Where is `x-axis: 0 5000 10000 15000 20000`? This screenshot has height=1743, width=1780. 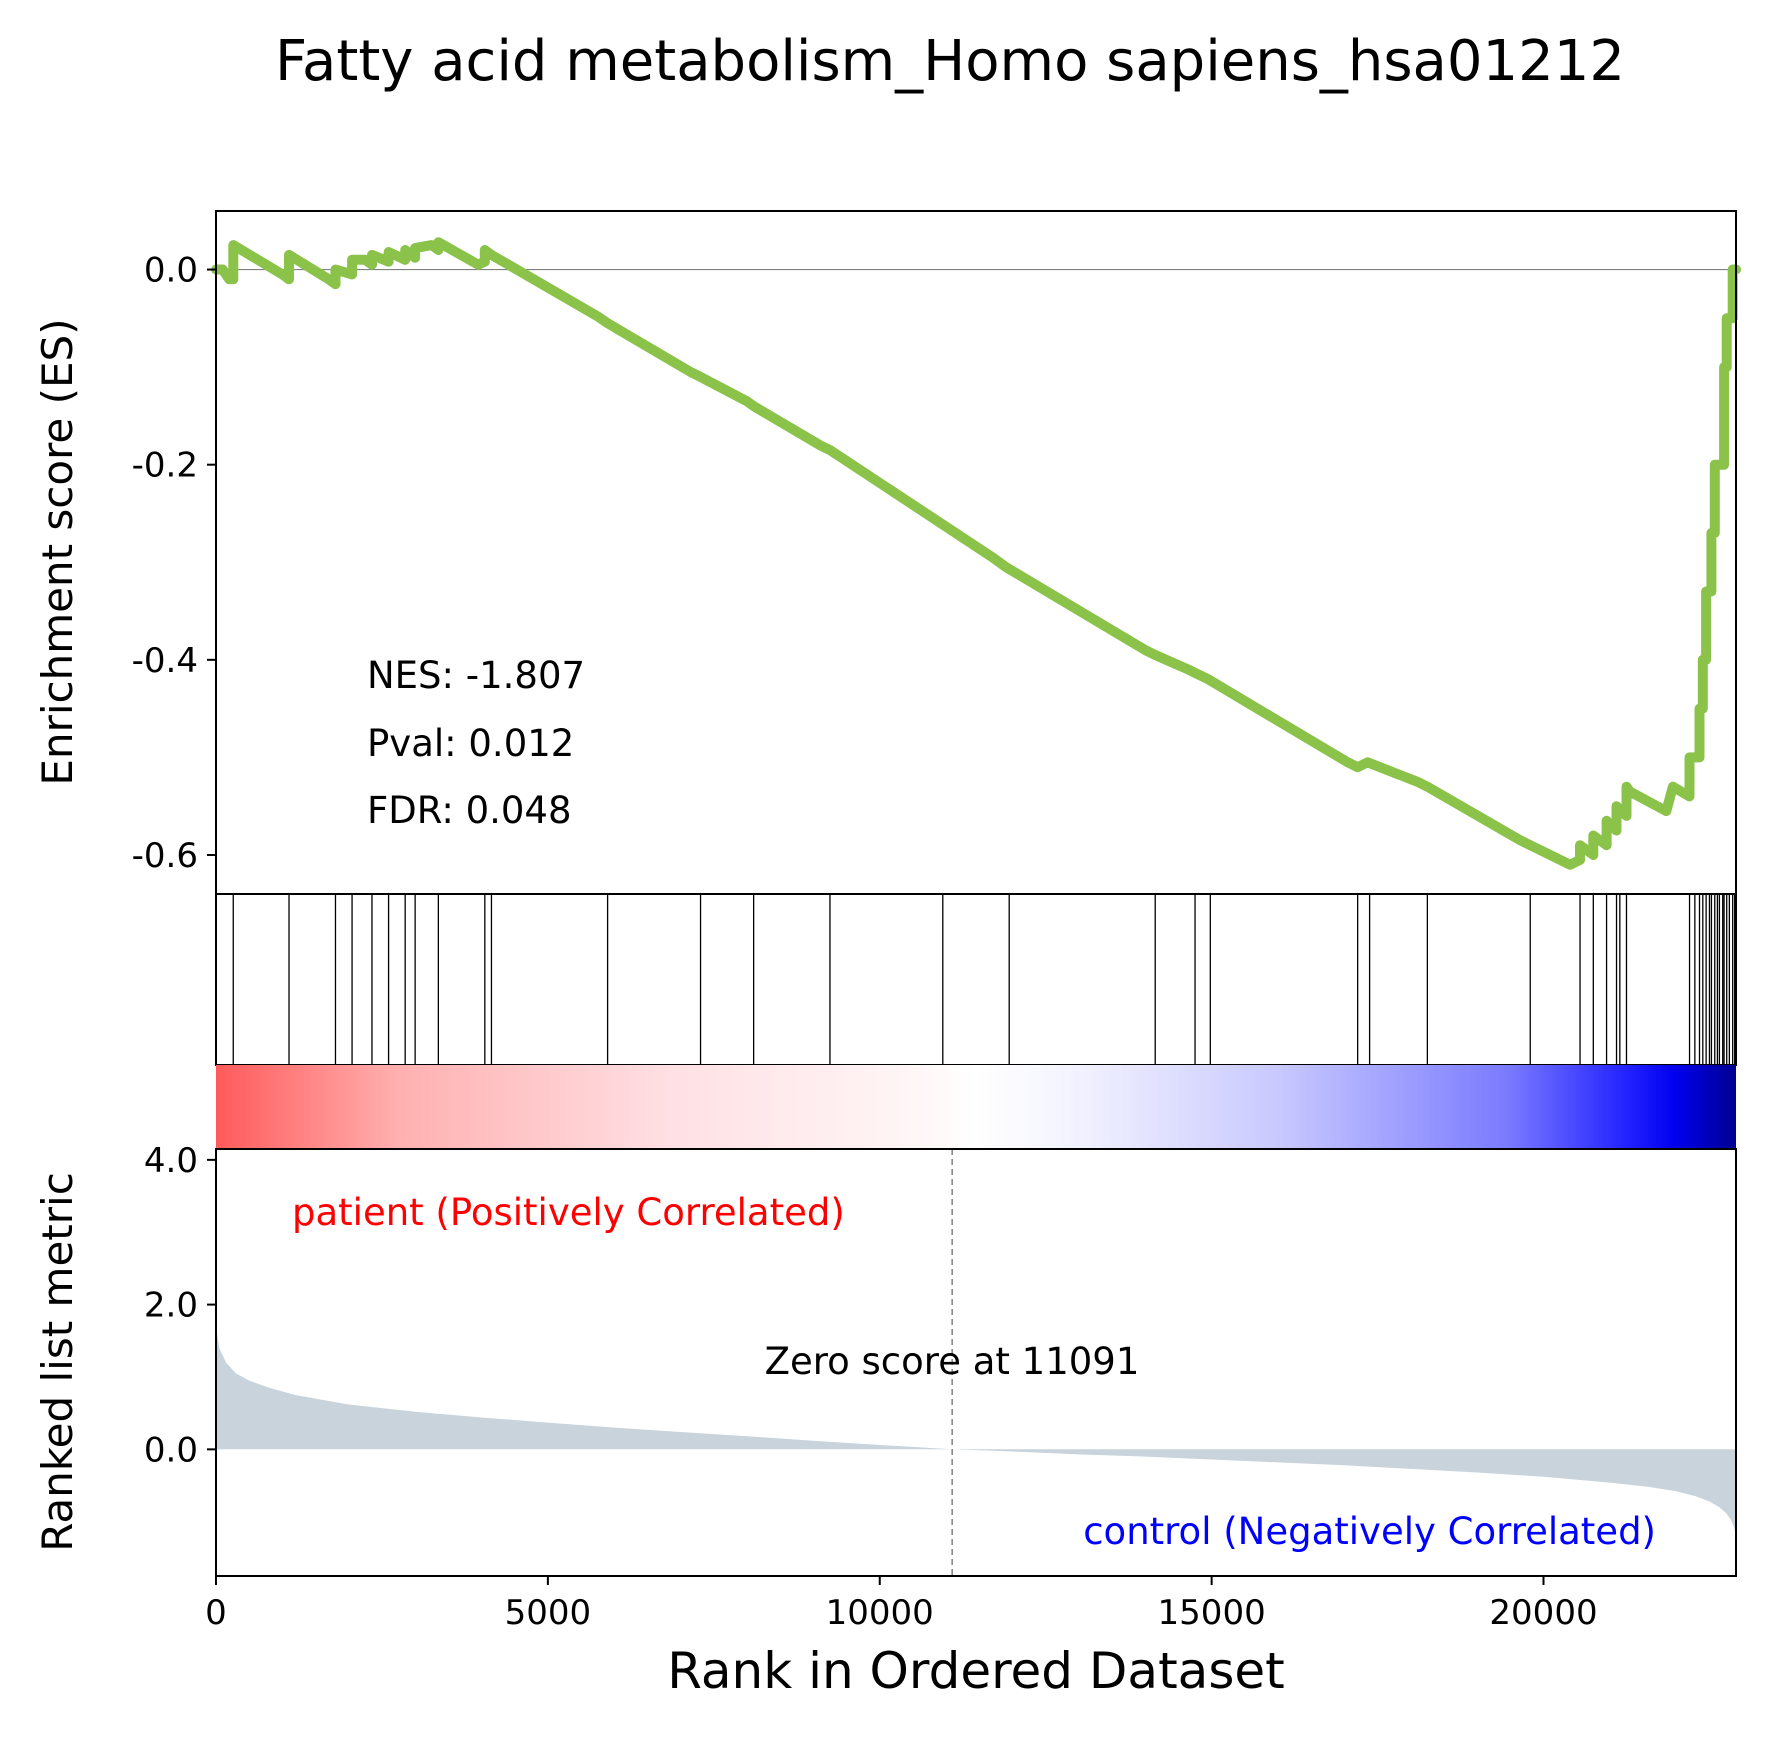
x-axis: 0 5000 10000 15000 20000 is located at coordinates (901, 1604).